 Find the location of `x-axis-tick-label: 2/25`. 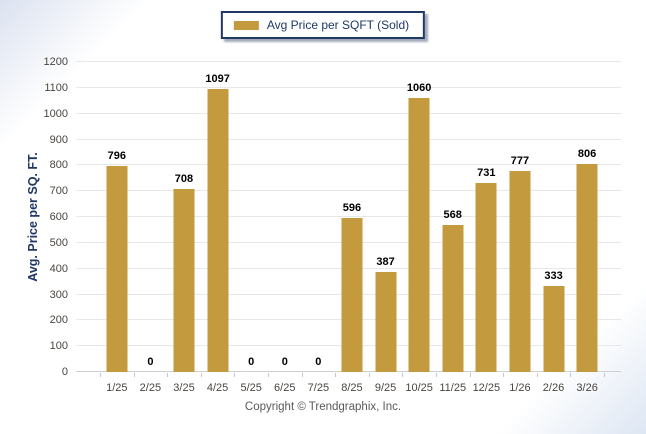

x-axis-tick-label: 2/25 is located at coordinates (150, 388).